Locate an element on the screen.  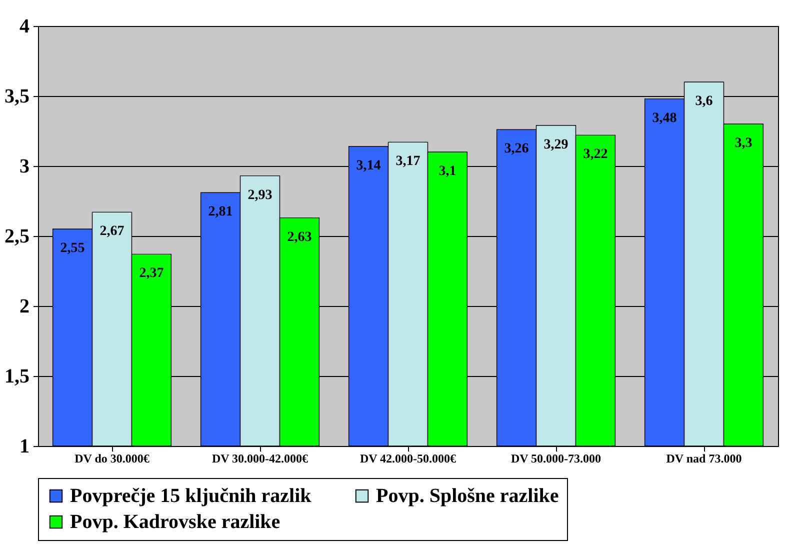
data-label: 2,63 is located at coordinates (299, 237).